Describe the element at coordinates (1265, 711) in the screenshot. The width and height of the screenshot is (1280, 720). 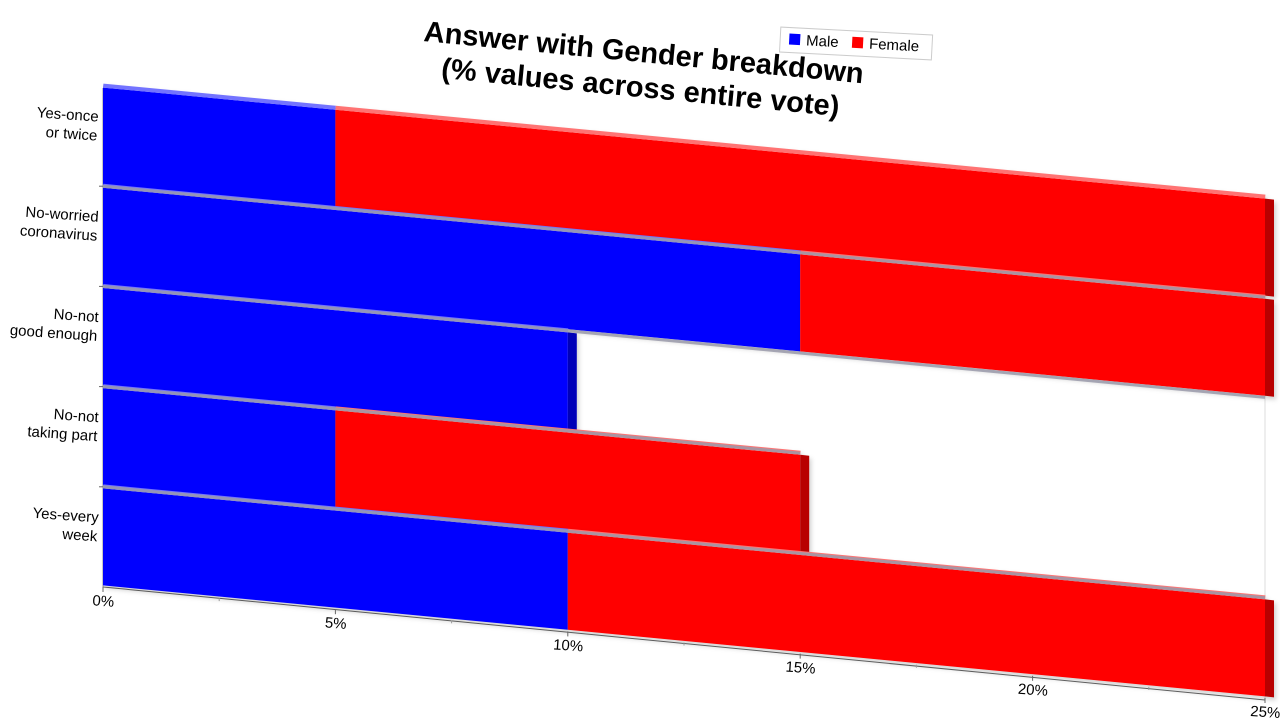
I see `x-tick-label: 25%` at that location.